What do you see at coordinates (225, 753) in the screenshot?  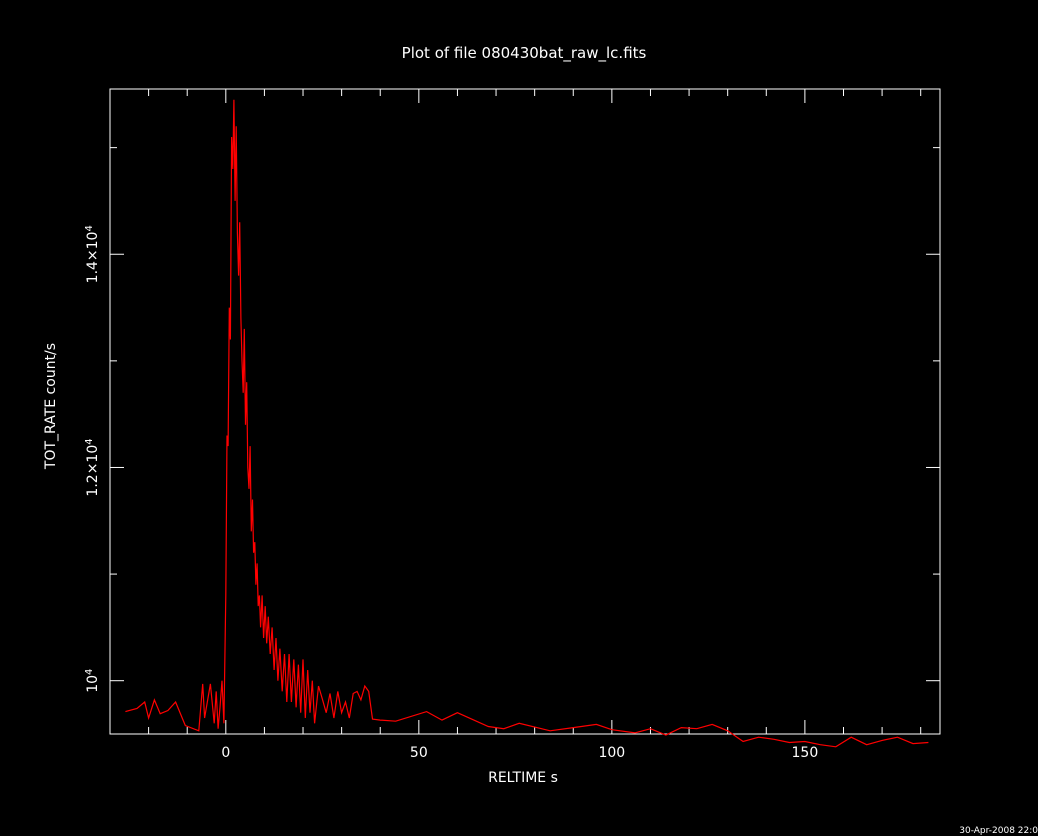 I see `x-tick-label: 0` at bounding box center [225, 753].